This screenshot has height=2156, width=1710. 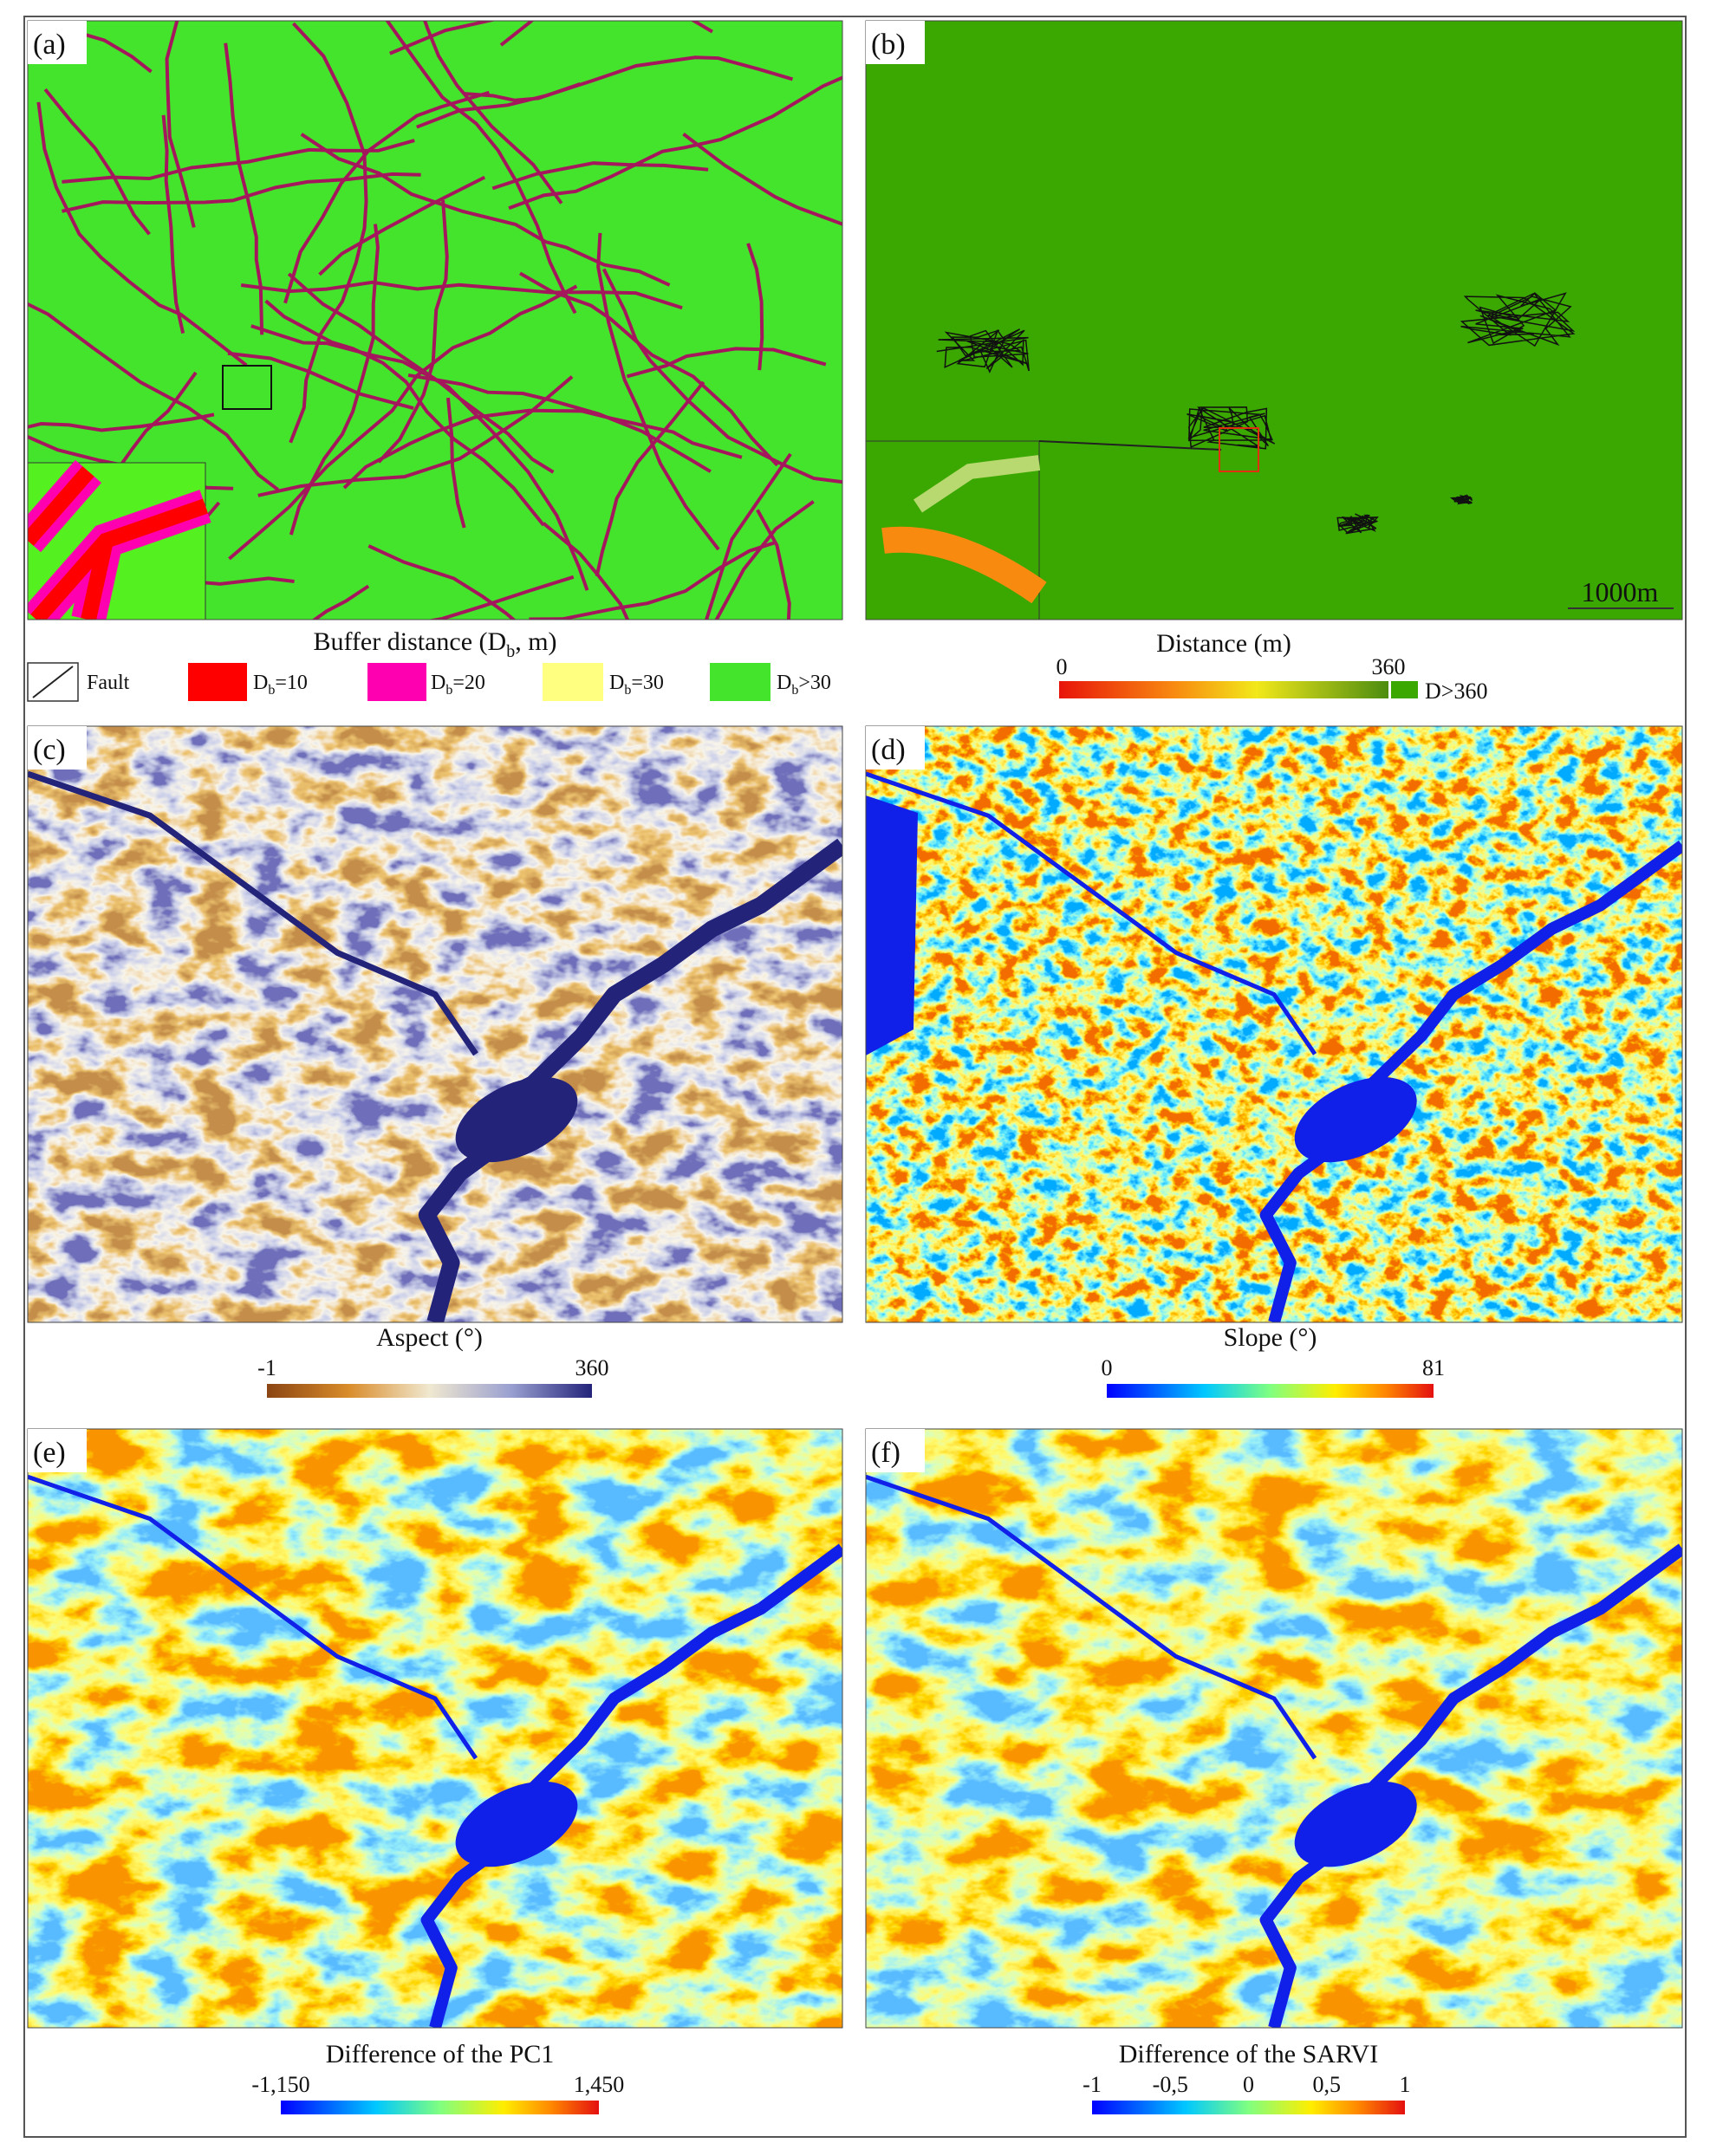 I want to click on scale-label: 1000m, so click(x=1621, y=591).